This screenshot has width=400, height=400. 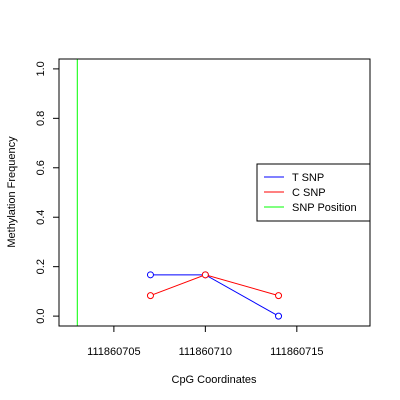 I want to click on t-snp-series-line, so click(x=214, y=295).